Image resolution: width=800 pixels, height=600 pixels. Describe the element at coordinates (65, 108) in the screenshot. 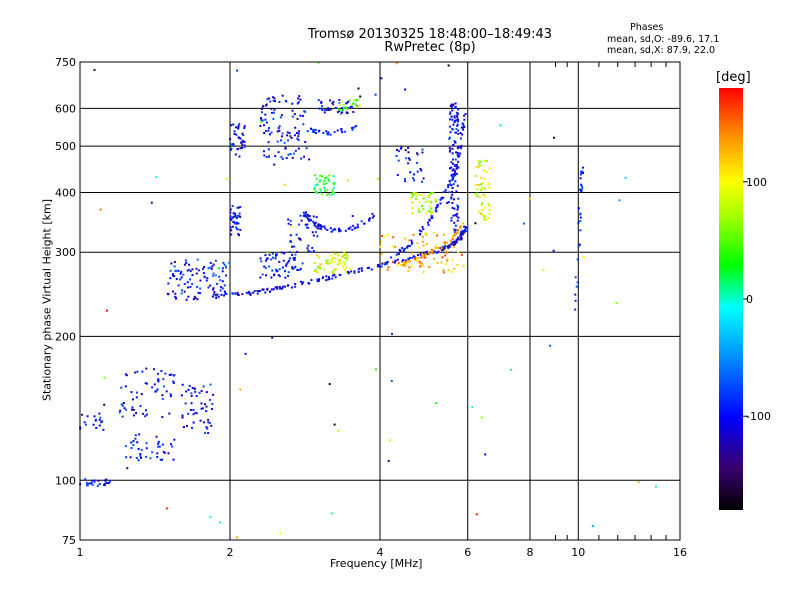

I see `y-tick-label: 600` at that location.